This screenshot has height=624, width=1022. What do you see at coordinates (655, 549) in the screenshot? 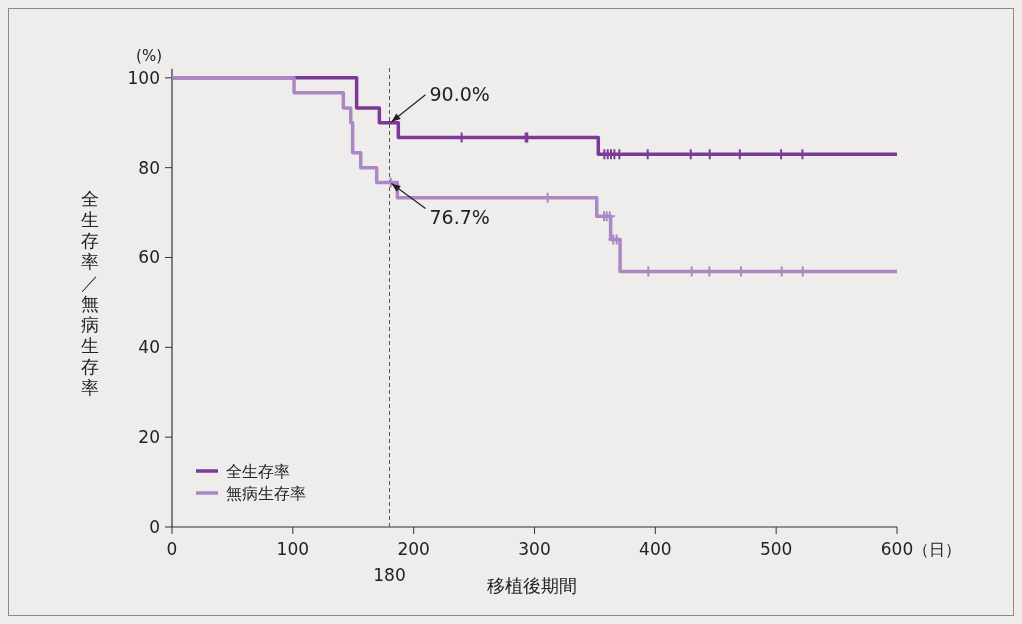
I see `x-tick-label: 400` at bounding box center [655, 549].